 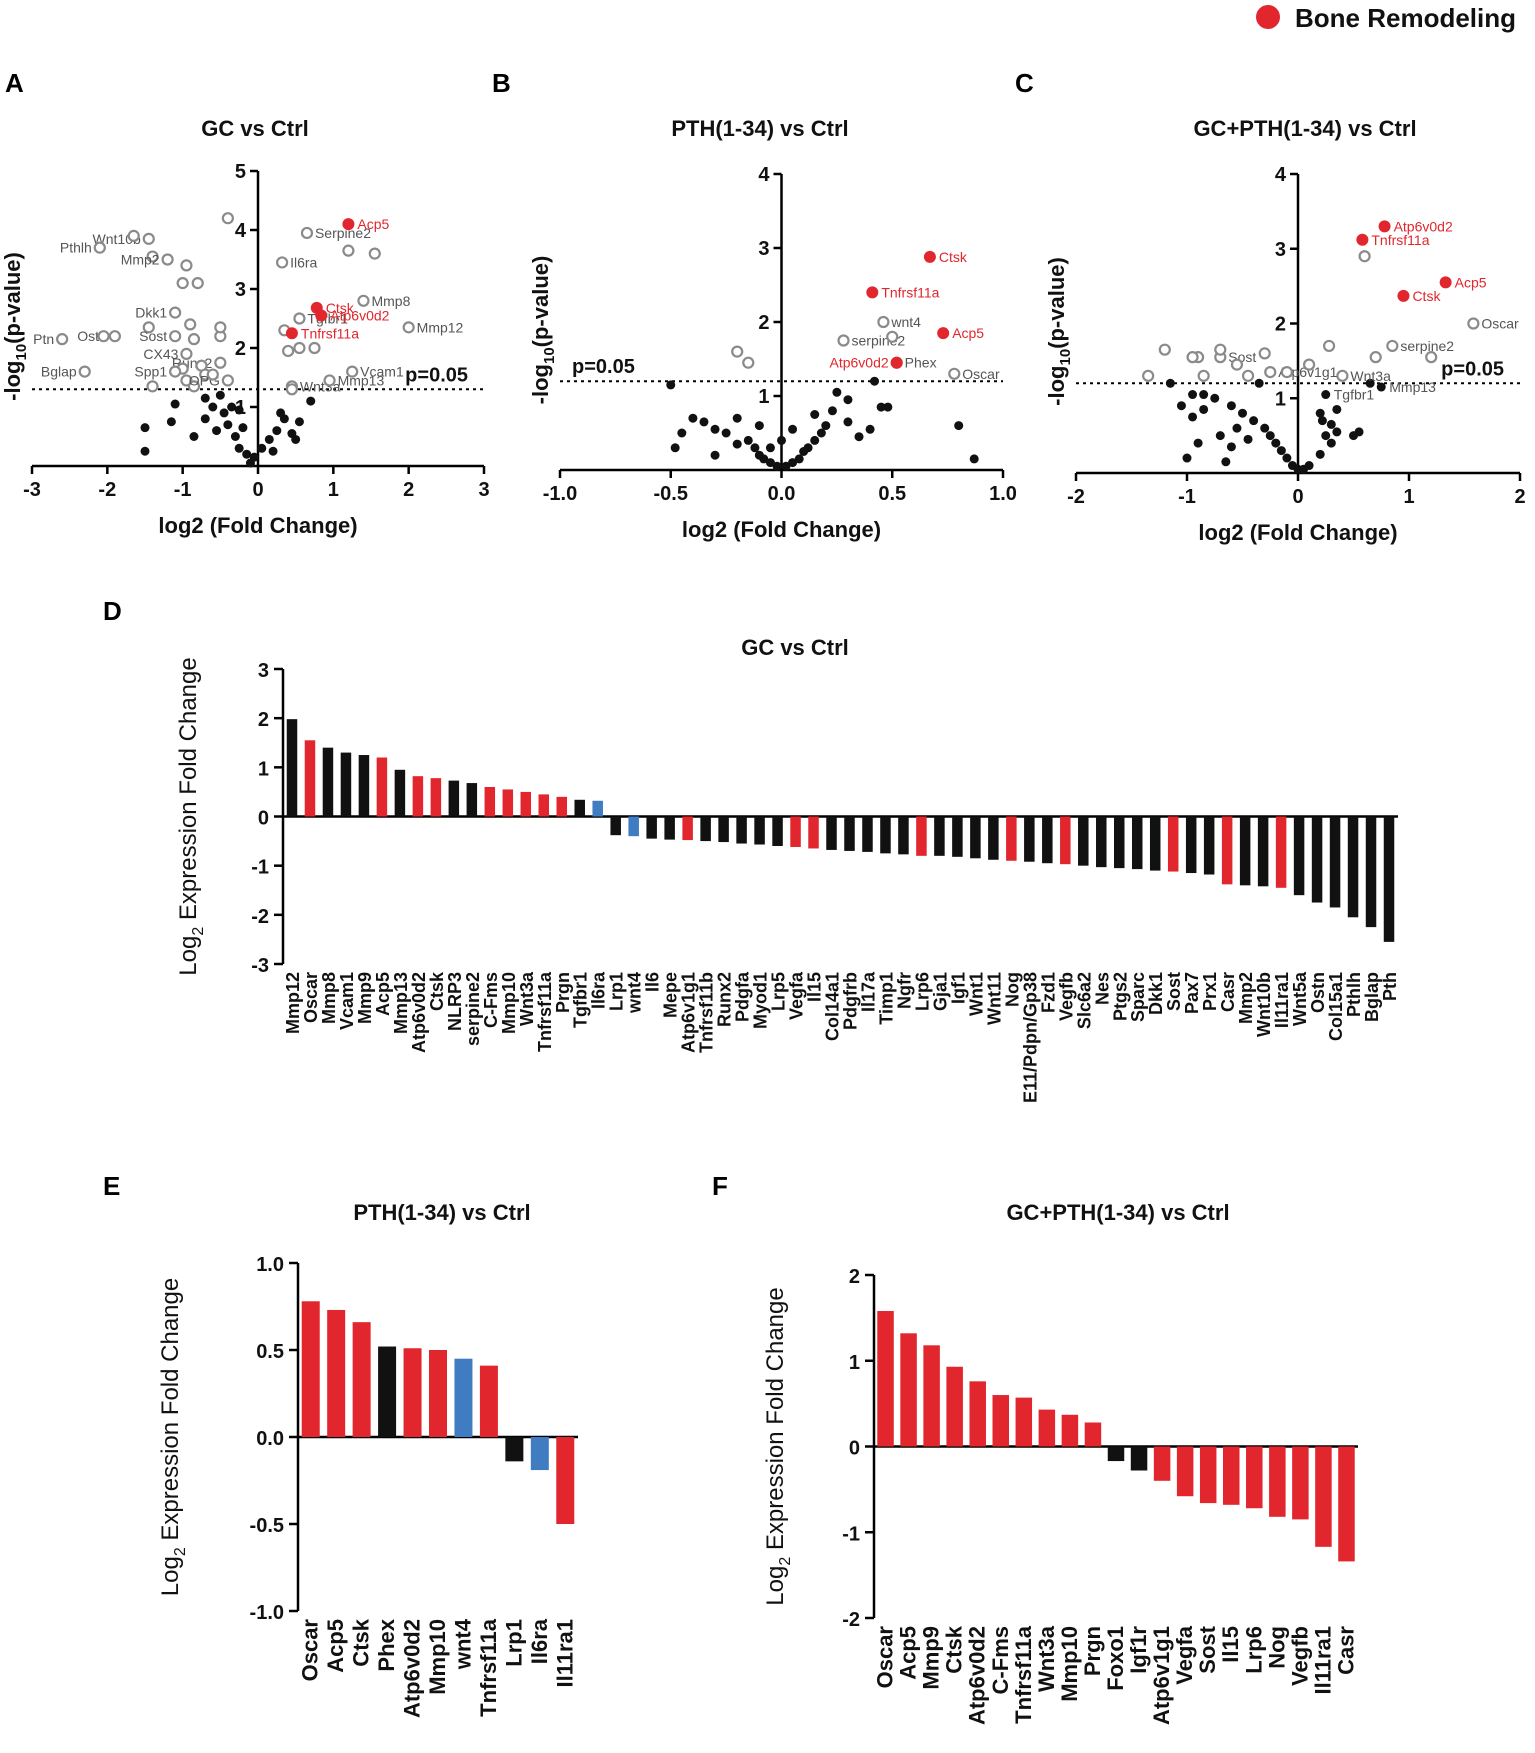 What do you see at coordinates (483, 490) in the screenshot?
I see `x-tick-label: 3` at bounding box center [483, 490].